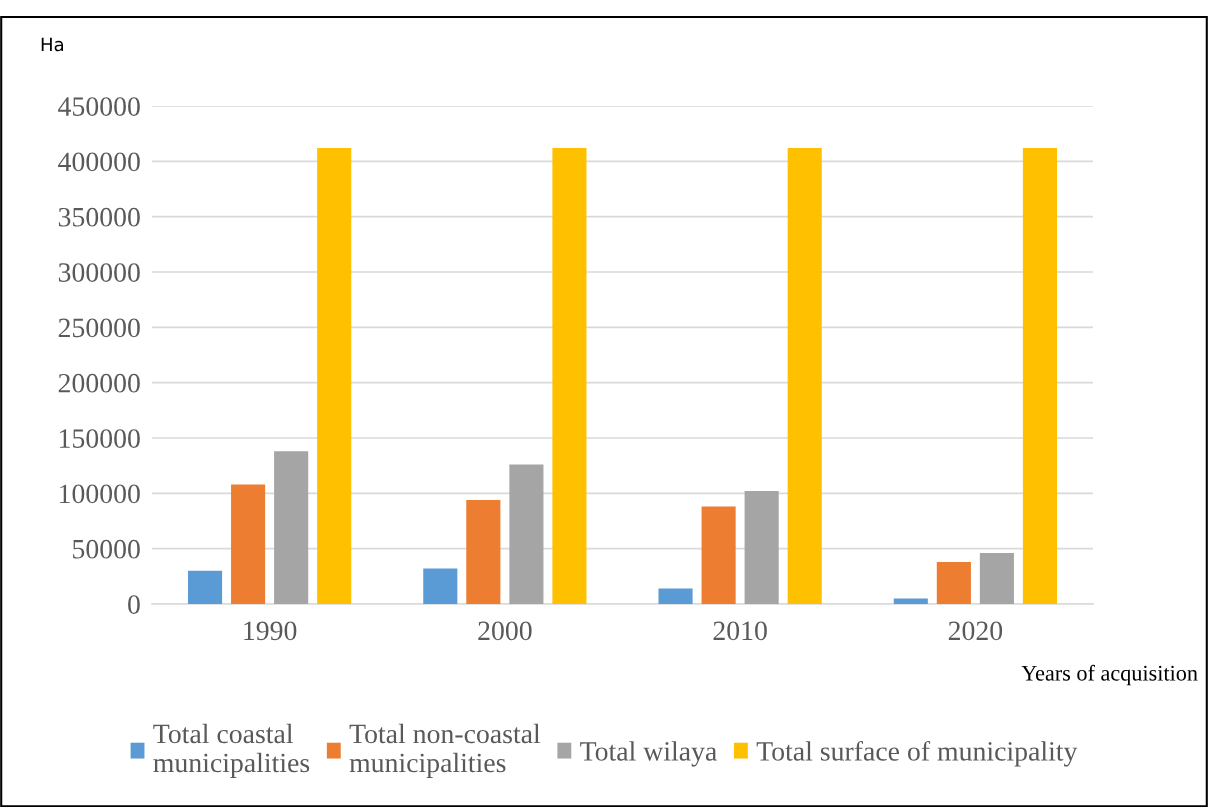 The image size is (1208, 807). What do you see at coordinates (975, 631) in the screenshot?
I see `x-tick-label: 2020` at bounding box center [975, 631].